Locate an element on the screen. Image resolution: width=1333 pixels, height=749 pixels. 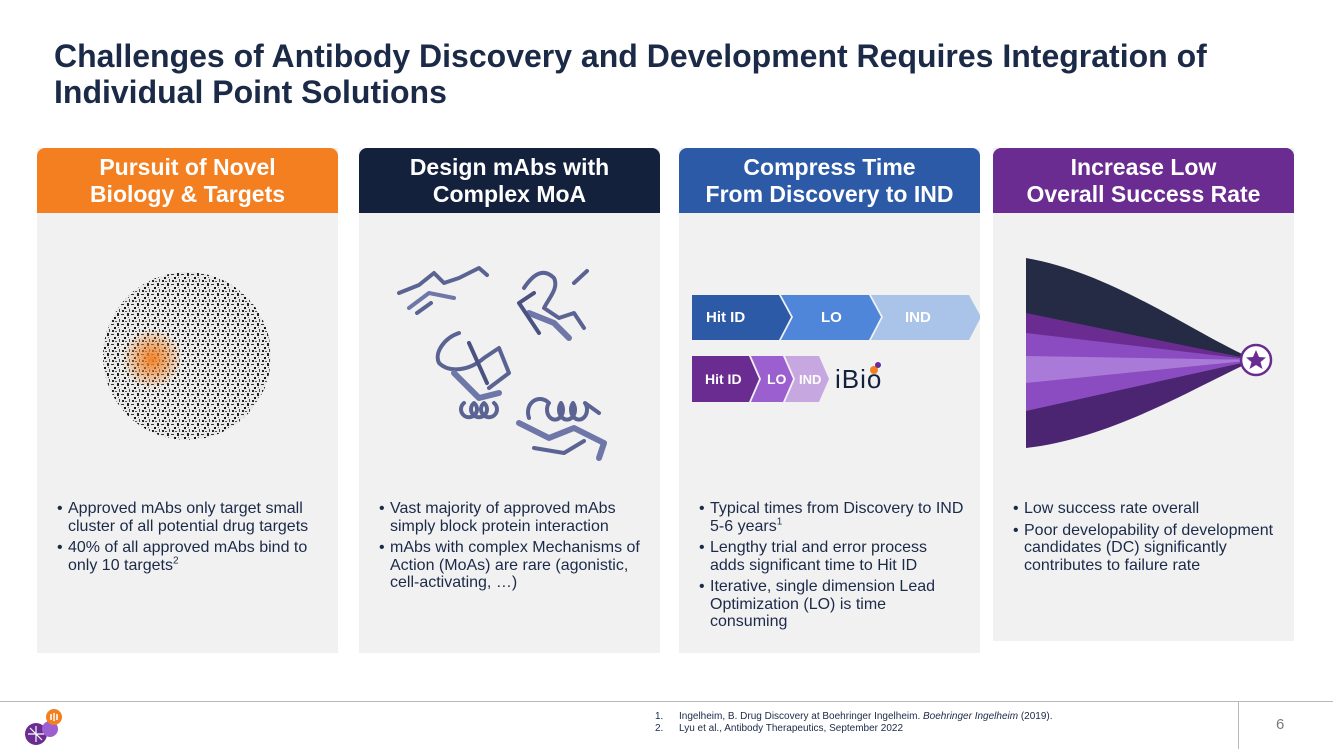
footnote-number: 1. is located at coordinates (659, 716).